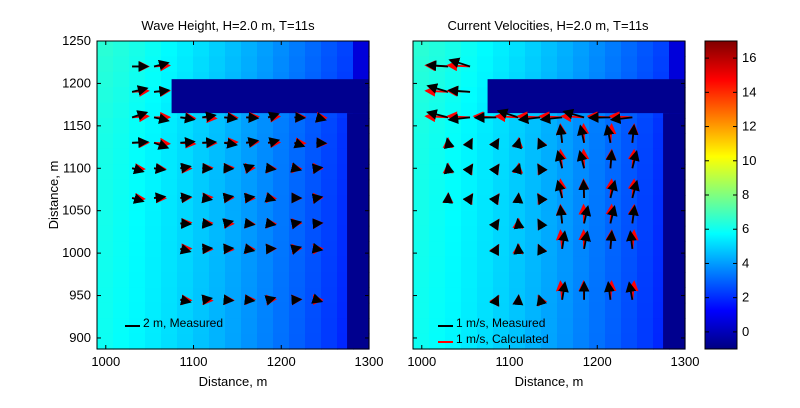  What do you see at coordinates (358, 231) in the screenshot?
I see `breakwater-trunk` at bounding box center [358, 231].